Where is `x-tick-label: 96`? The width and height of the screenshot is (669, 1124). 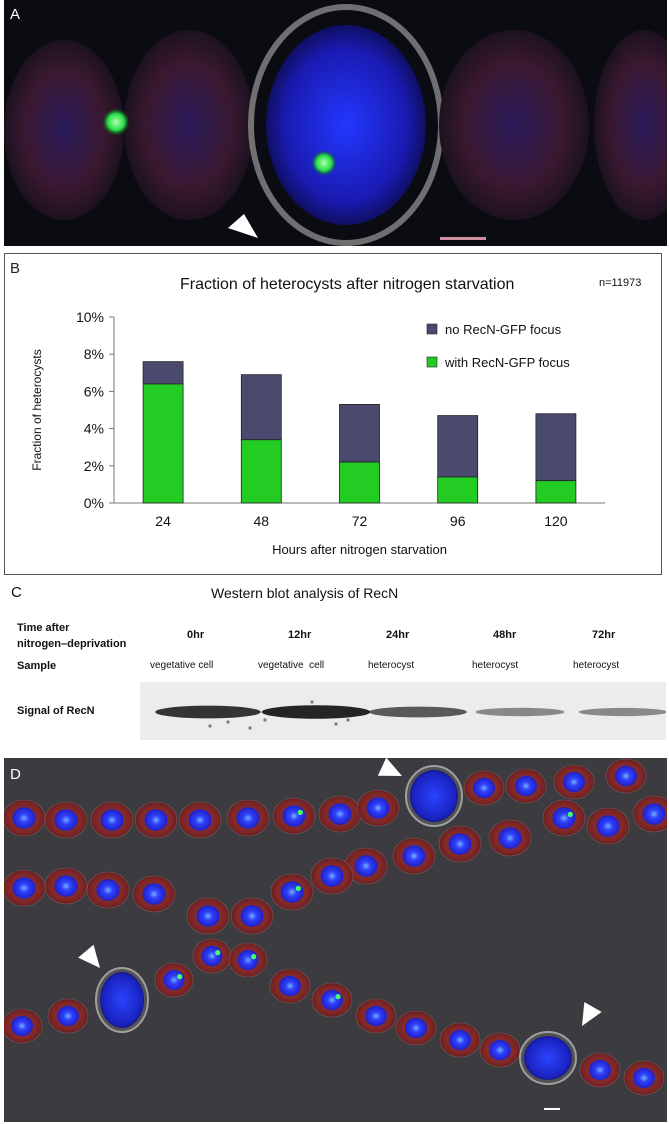 x-tick-label: 96 is located at coordinates (458, 521).